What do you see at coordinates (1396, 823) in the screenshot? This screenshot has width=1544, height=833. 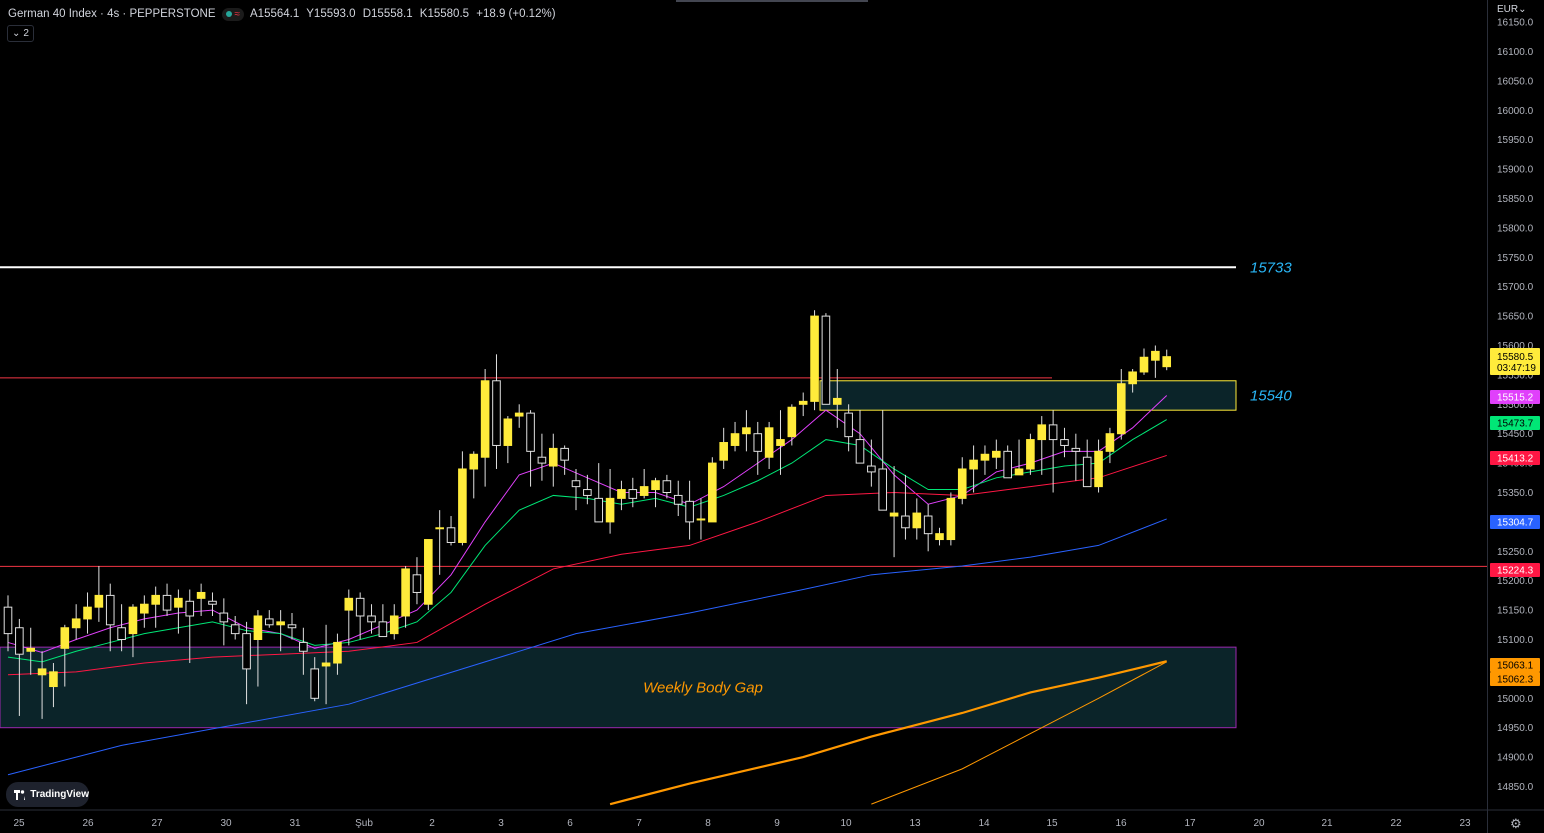 I see `time-tick: 22` at bounding box center [1396, 823].